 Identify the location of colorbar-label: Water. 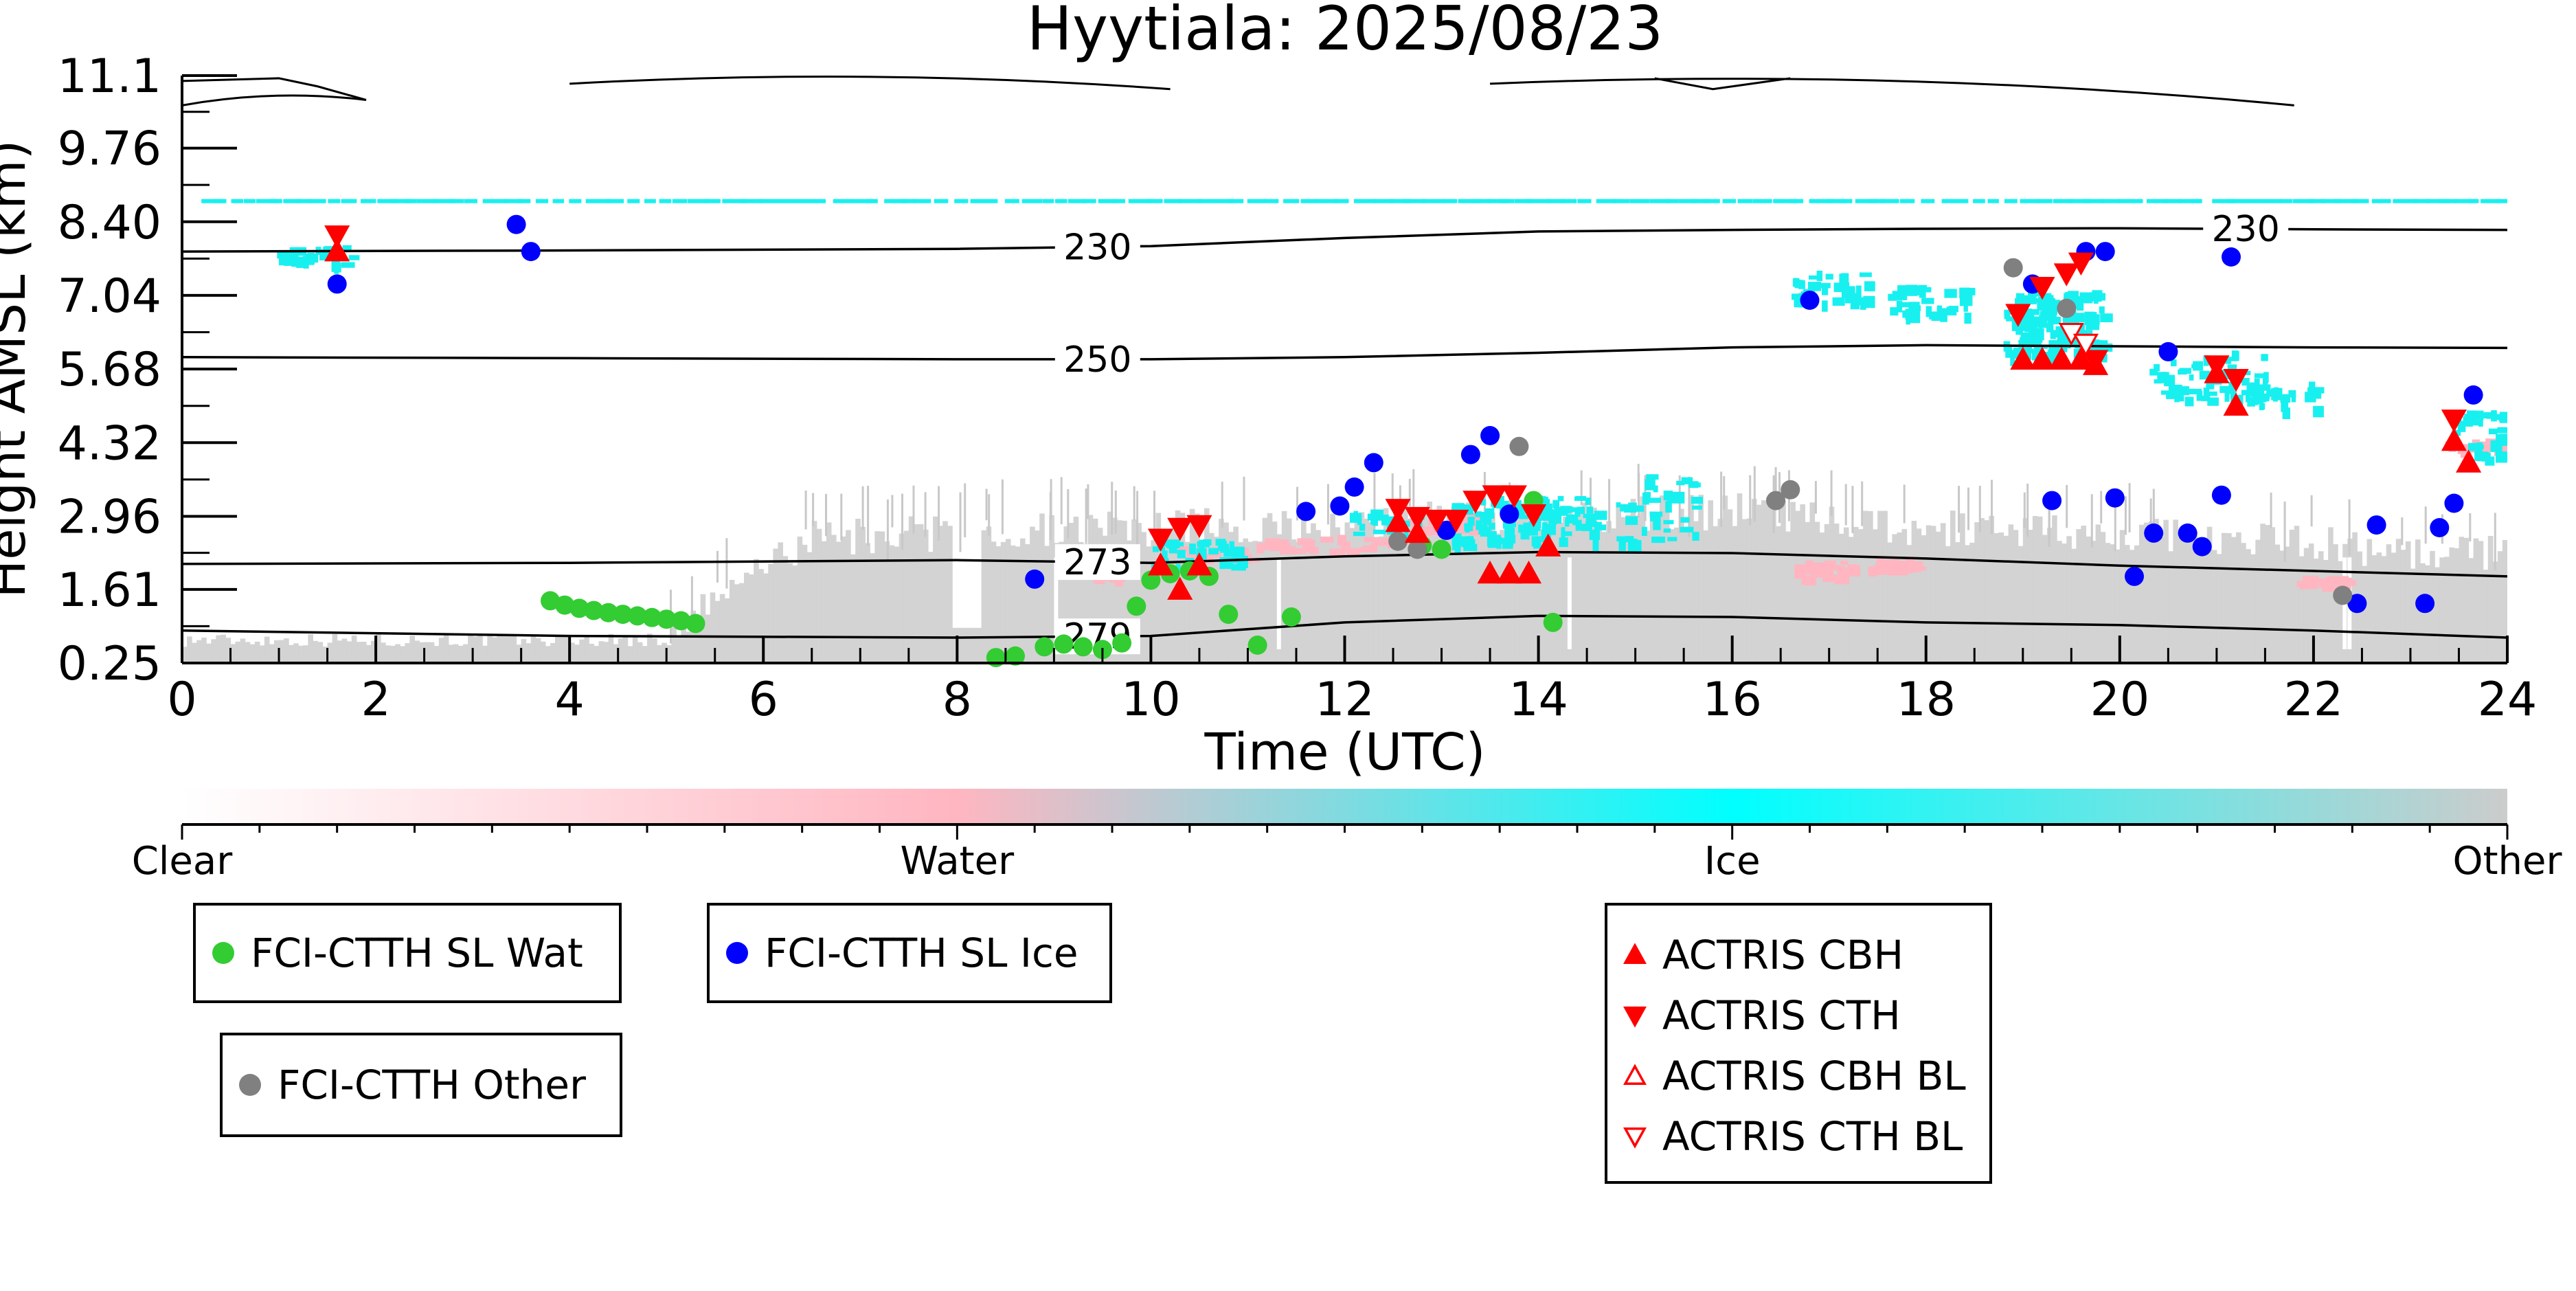
(958, 862).